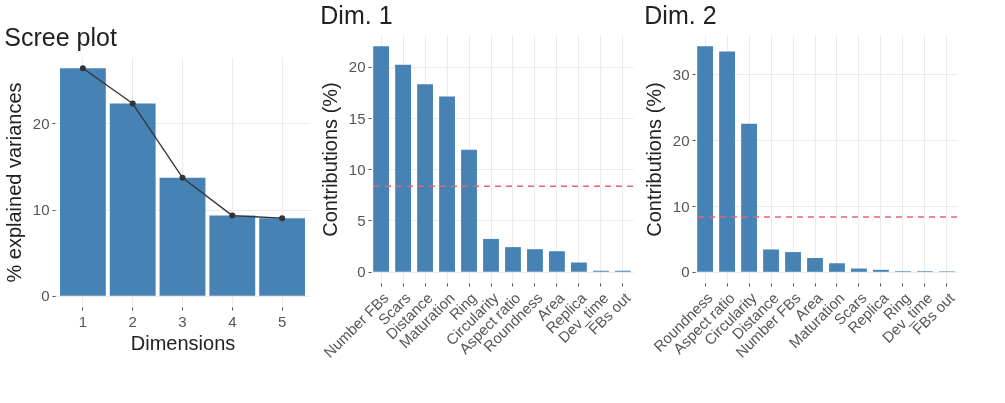 This screenshot has width=1005, height=403. I want to click on x-tick-label: 2, so click(132, 321).